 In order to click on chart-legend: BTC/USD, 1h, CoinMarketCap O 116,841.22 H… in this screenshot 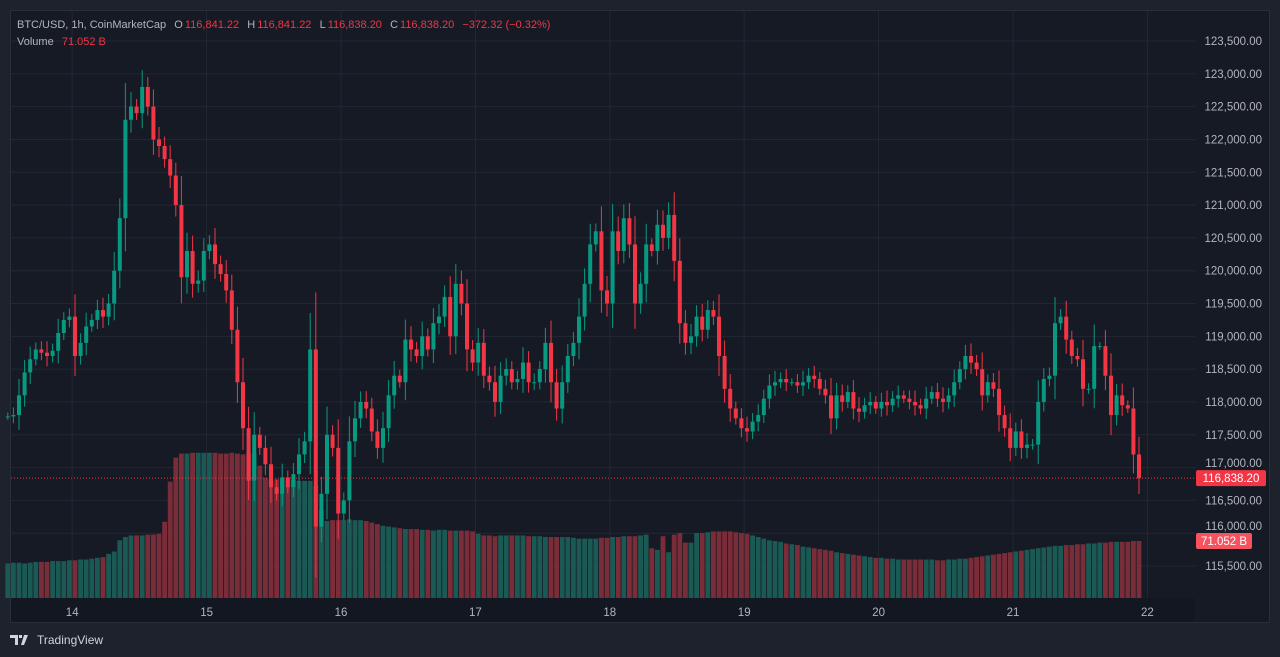, I will do `click(284, 34)`.